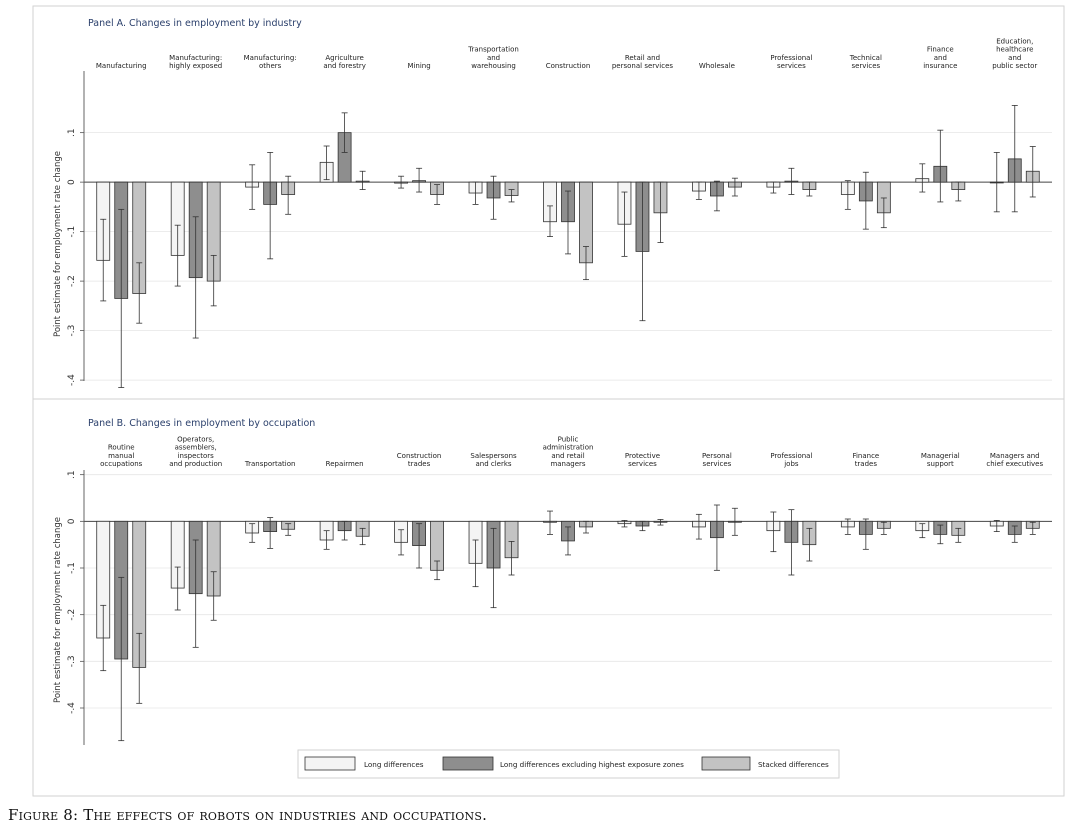 The height and width of the screenshot is (833, 1080). I want to click on panel-a-category-label: Construction, so click(568, 66).